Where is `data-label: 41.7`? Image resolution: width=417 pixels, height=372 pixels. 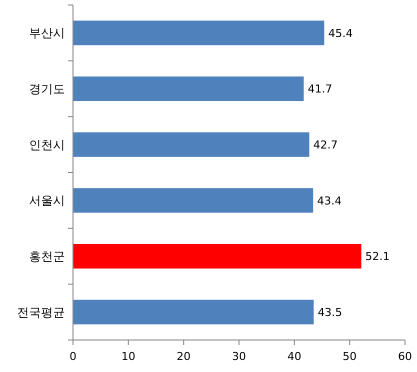 data-label: 41.7 is located at coordinates (320, 89).